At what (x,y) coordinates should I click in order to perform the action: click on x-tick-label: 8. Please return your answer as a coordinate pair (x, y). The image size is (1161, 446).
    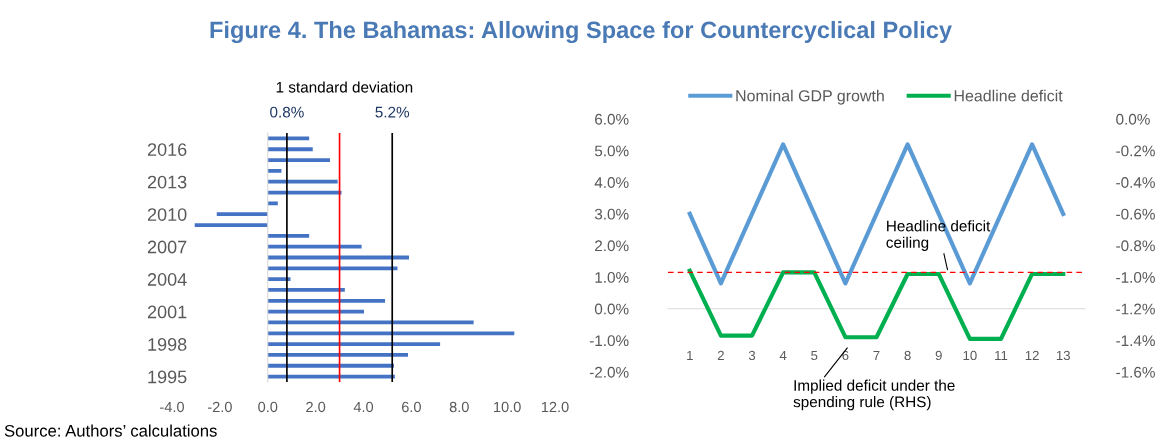
    Looking at the image, I should click on (907, 355).